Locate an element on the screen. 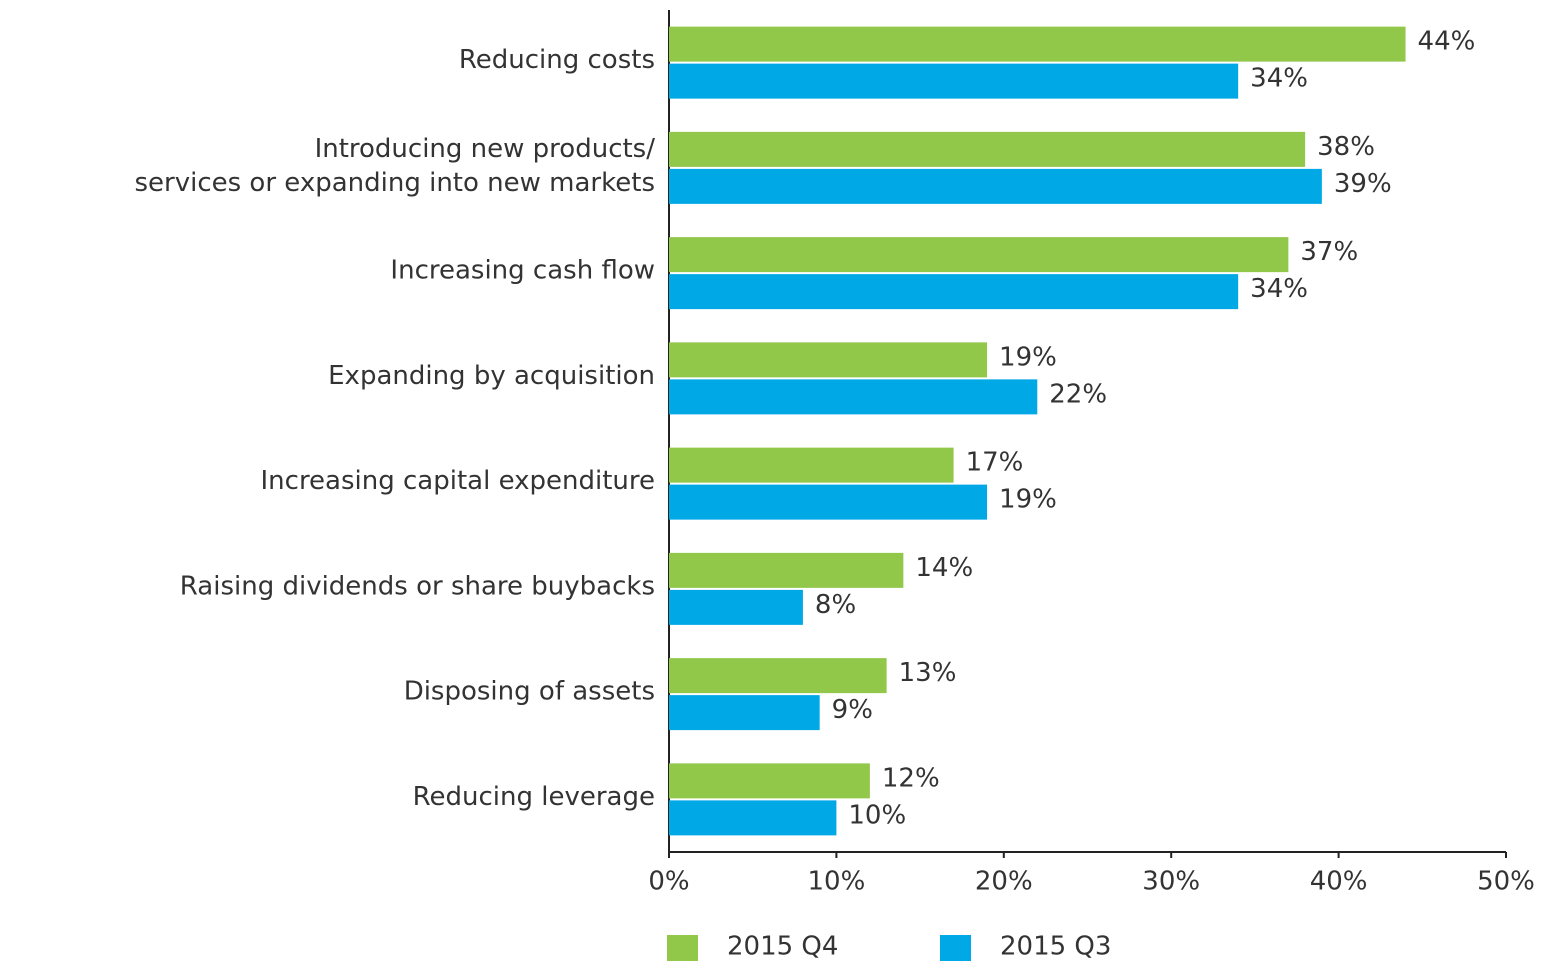 The height and width of the screenshot is (961, 1555). category-label: Increasing capital expenditure is located at coordinates (458, 481).